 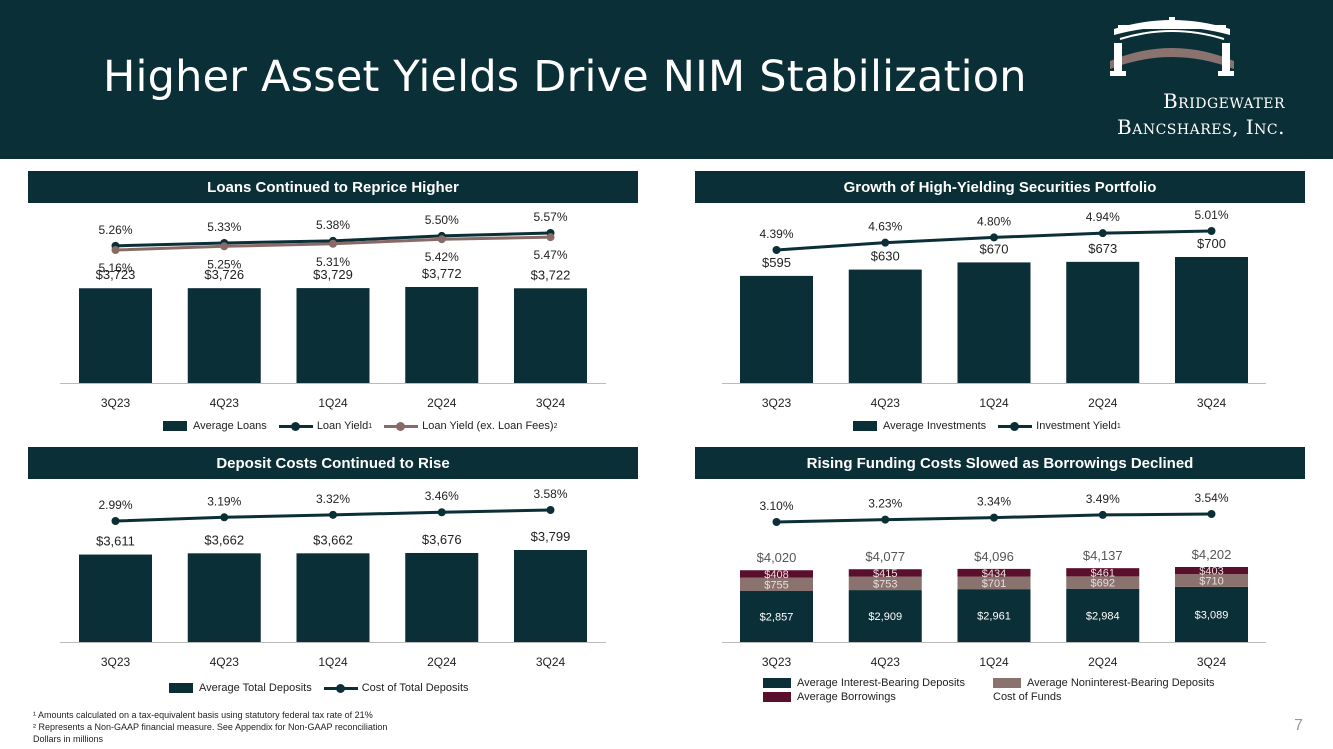 I want to click on loans-bar-label-1Q24: $3,729, so click(x=333, y=274).